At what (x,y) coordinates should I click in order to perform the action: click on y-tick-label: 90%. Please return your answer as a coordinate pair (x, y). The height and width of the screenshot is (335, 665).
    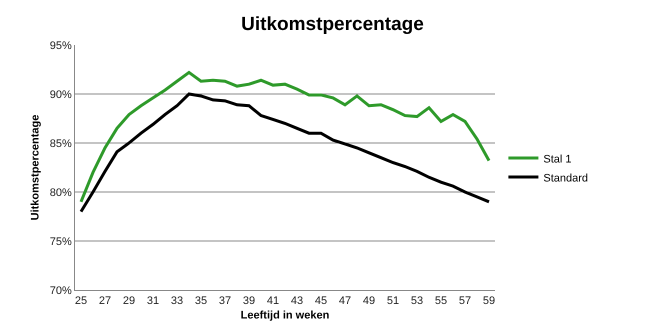
    Looking at the image, I should click on (61, 94).